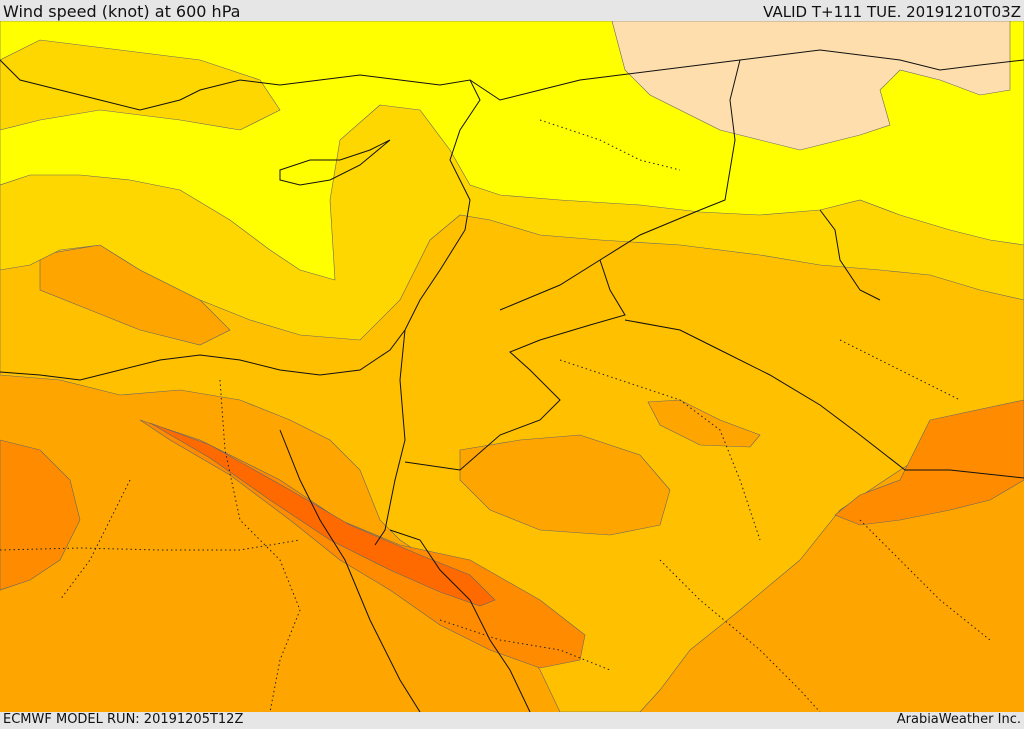 This screenshot has height=729, width=1024. Describe the element at coordinates (122, 11) in the screenshot. I see `map-title: Wind speed (knot) at 600 hPa` at that location.